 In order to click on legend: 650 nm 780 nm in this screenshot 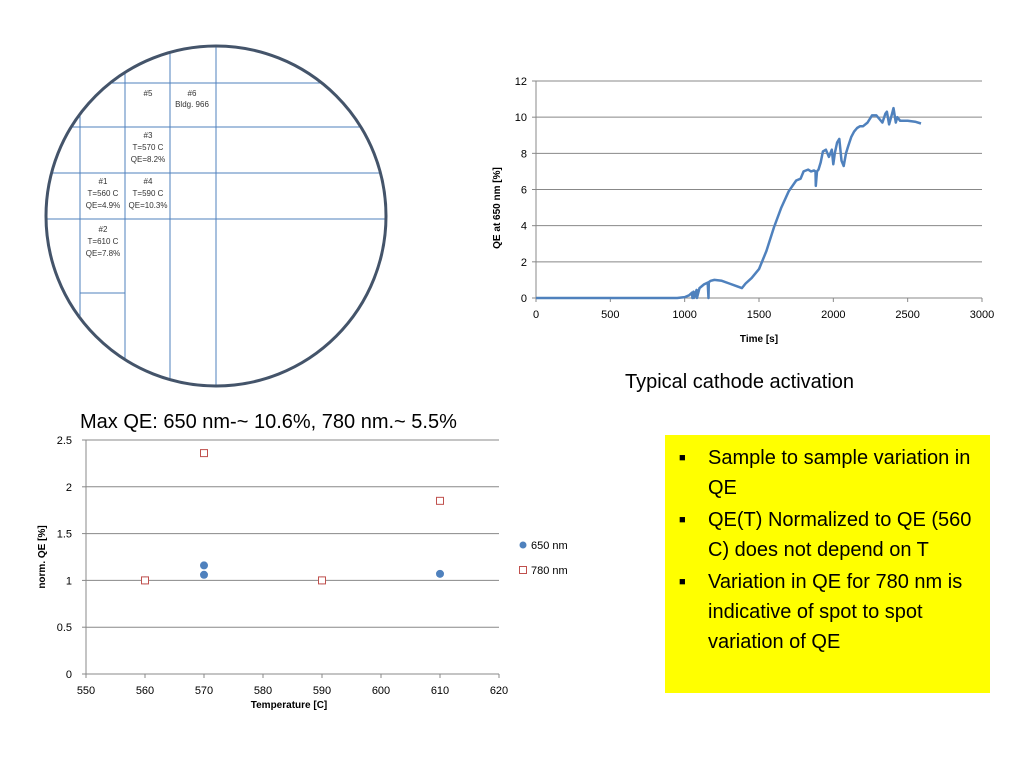, I will do `click(543, 558)`.